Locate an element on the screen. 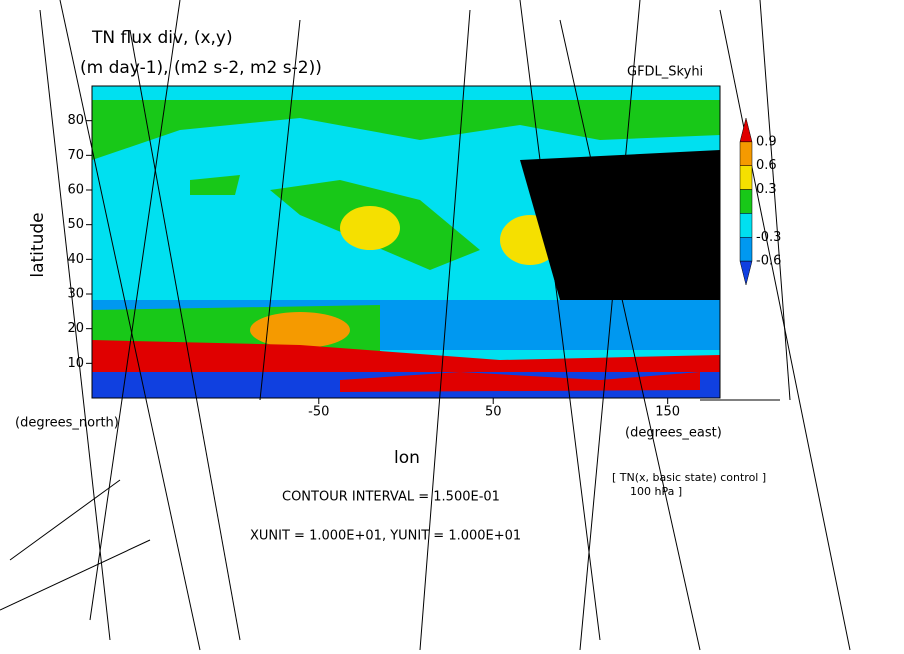  level-note: 100 hPa ] is located at coordinates (656, 491).